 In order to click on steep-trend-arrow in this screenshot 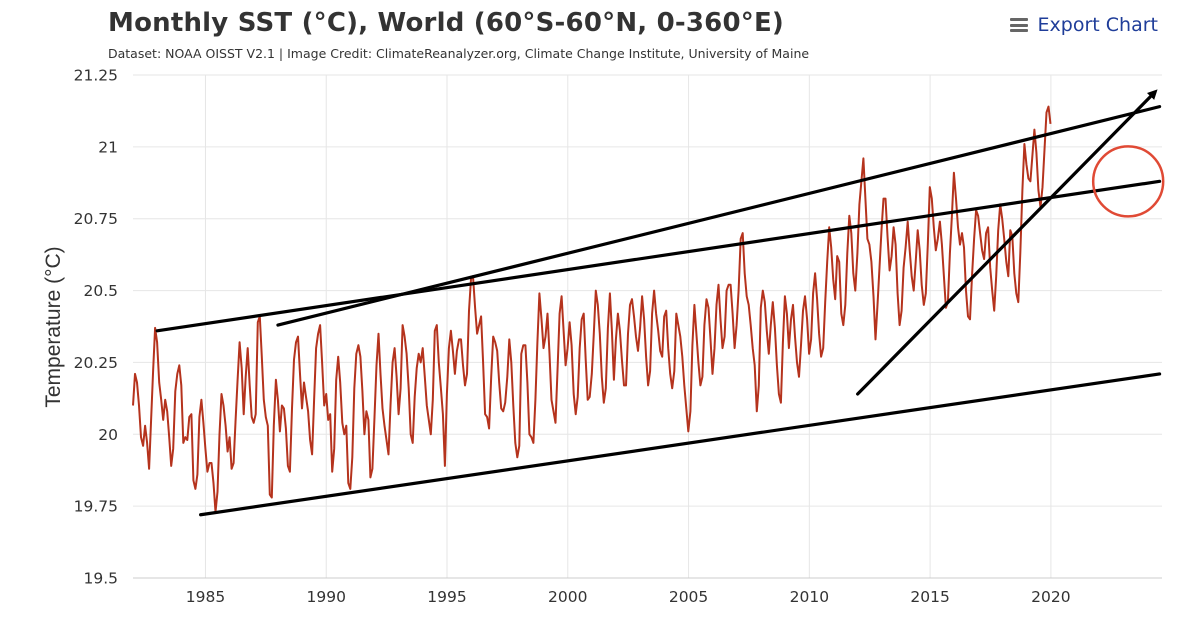, I will do `click(1007, 242)`.